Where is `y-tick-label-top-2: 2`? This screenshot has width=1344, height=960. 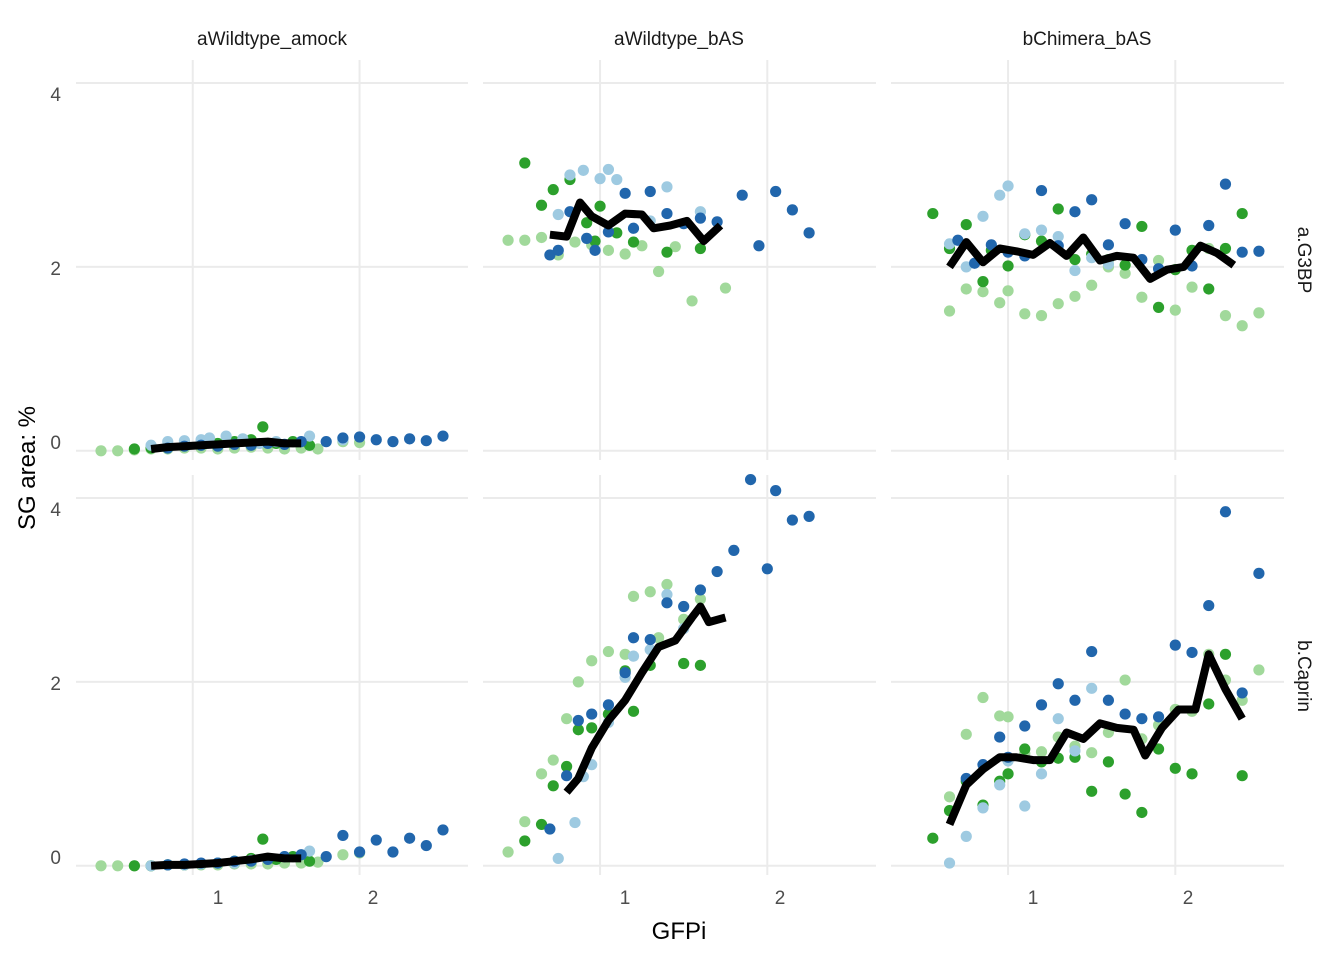 y-tick-label-top-2: 2 is located at coordinates (55, 269).